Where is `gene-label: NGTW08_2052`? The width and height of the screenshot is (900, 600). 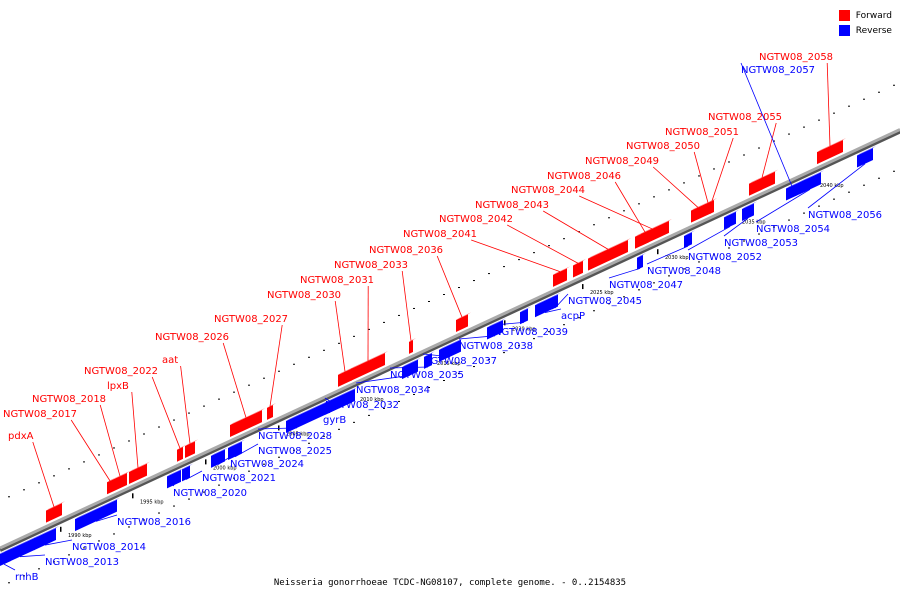 gene-label: NGTW08_2052 is located at coordinates (725, 257).